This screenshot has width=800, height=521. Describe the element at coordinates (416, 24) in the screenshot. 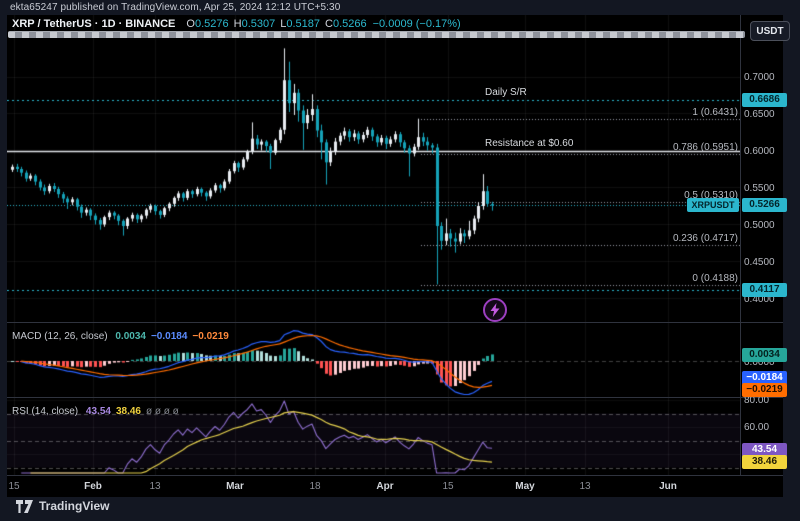

I see `change-value: −0.0009 (−0.17%)` at that location.